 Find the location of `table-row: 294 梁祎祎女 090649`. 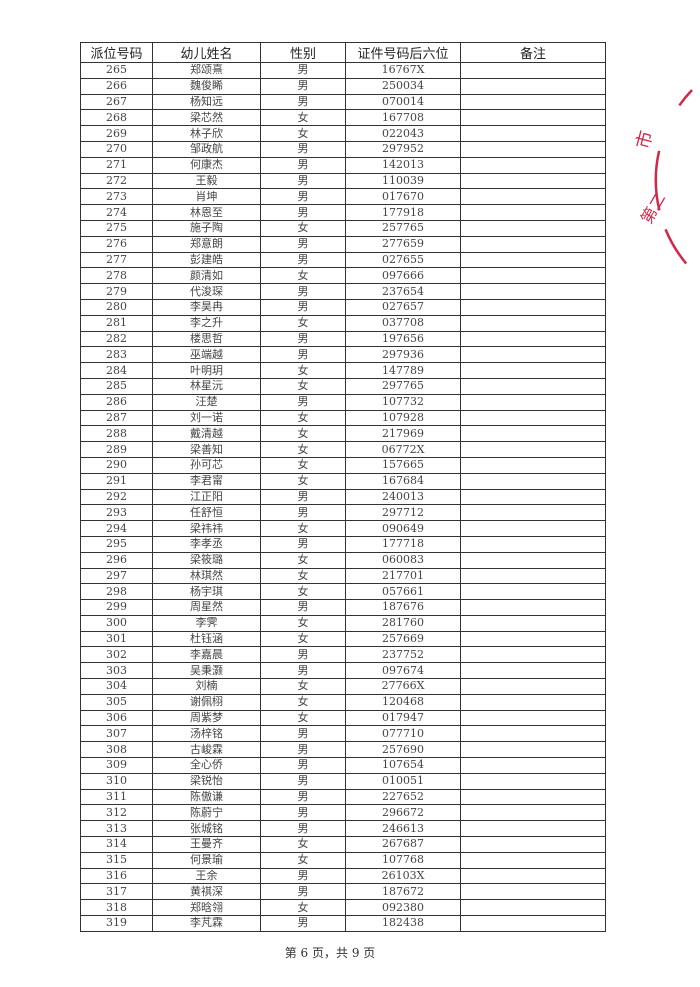

table-row: 294 梁祎祎女 090649 is located at coordinates (343, 528).